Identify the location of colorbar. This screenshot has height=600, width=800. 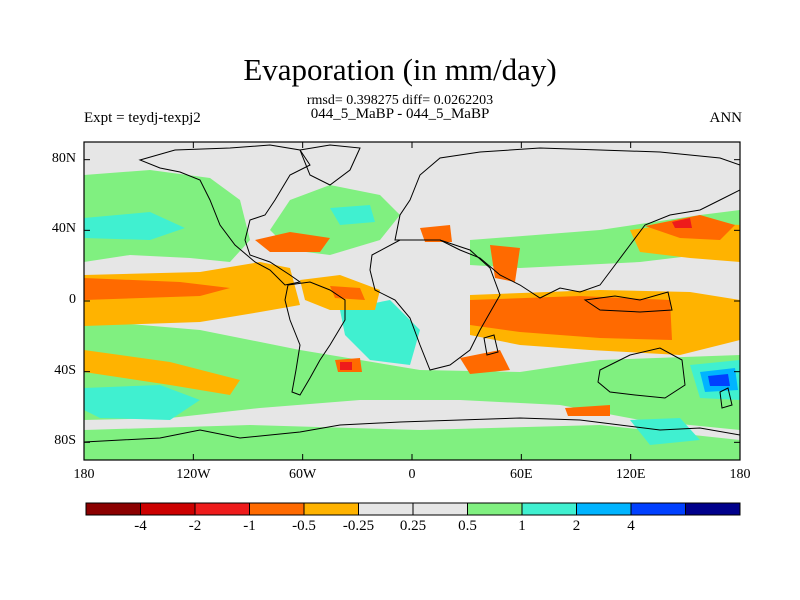
(413, 509).